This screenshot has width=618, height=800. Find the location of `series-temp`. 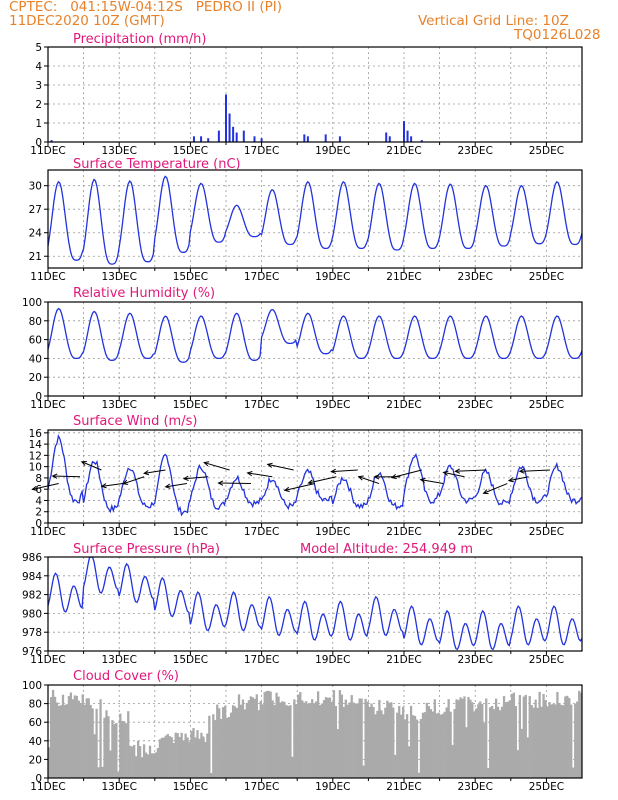

series-temp is located at coordinates (315, 220).